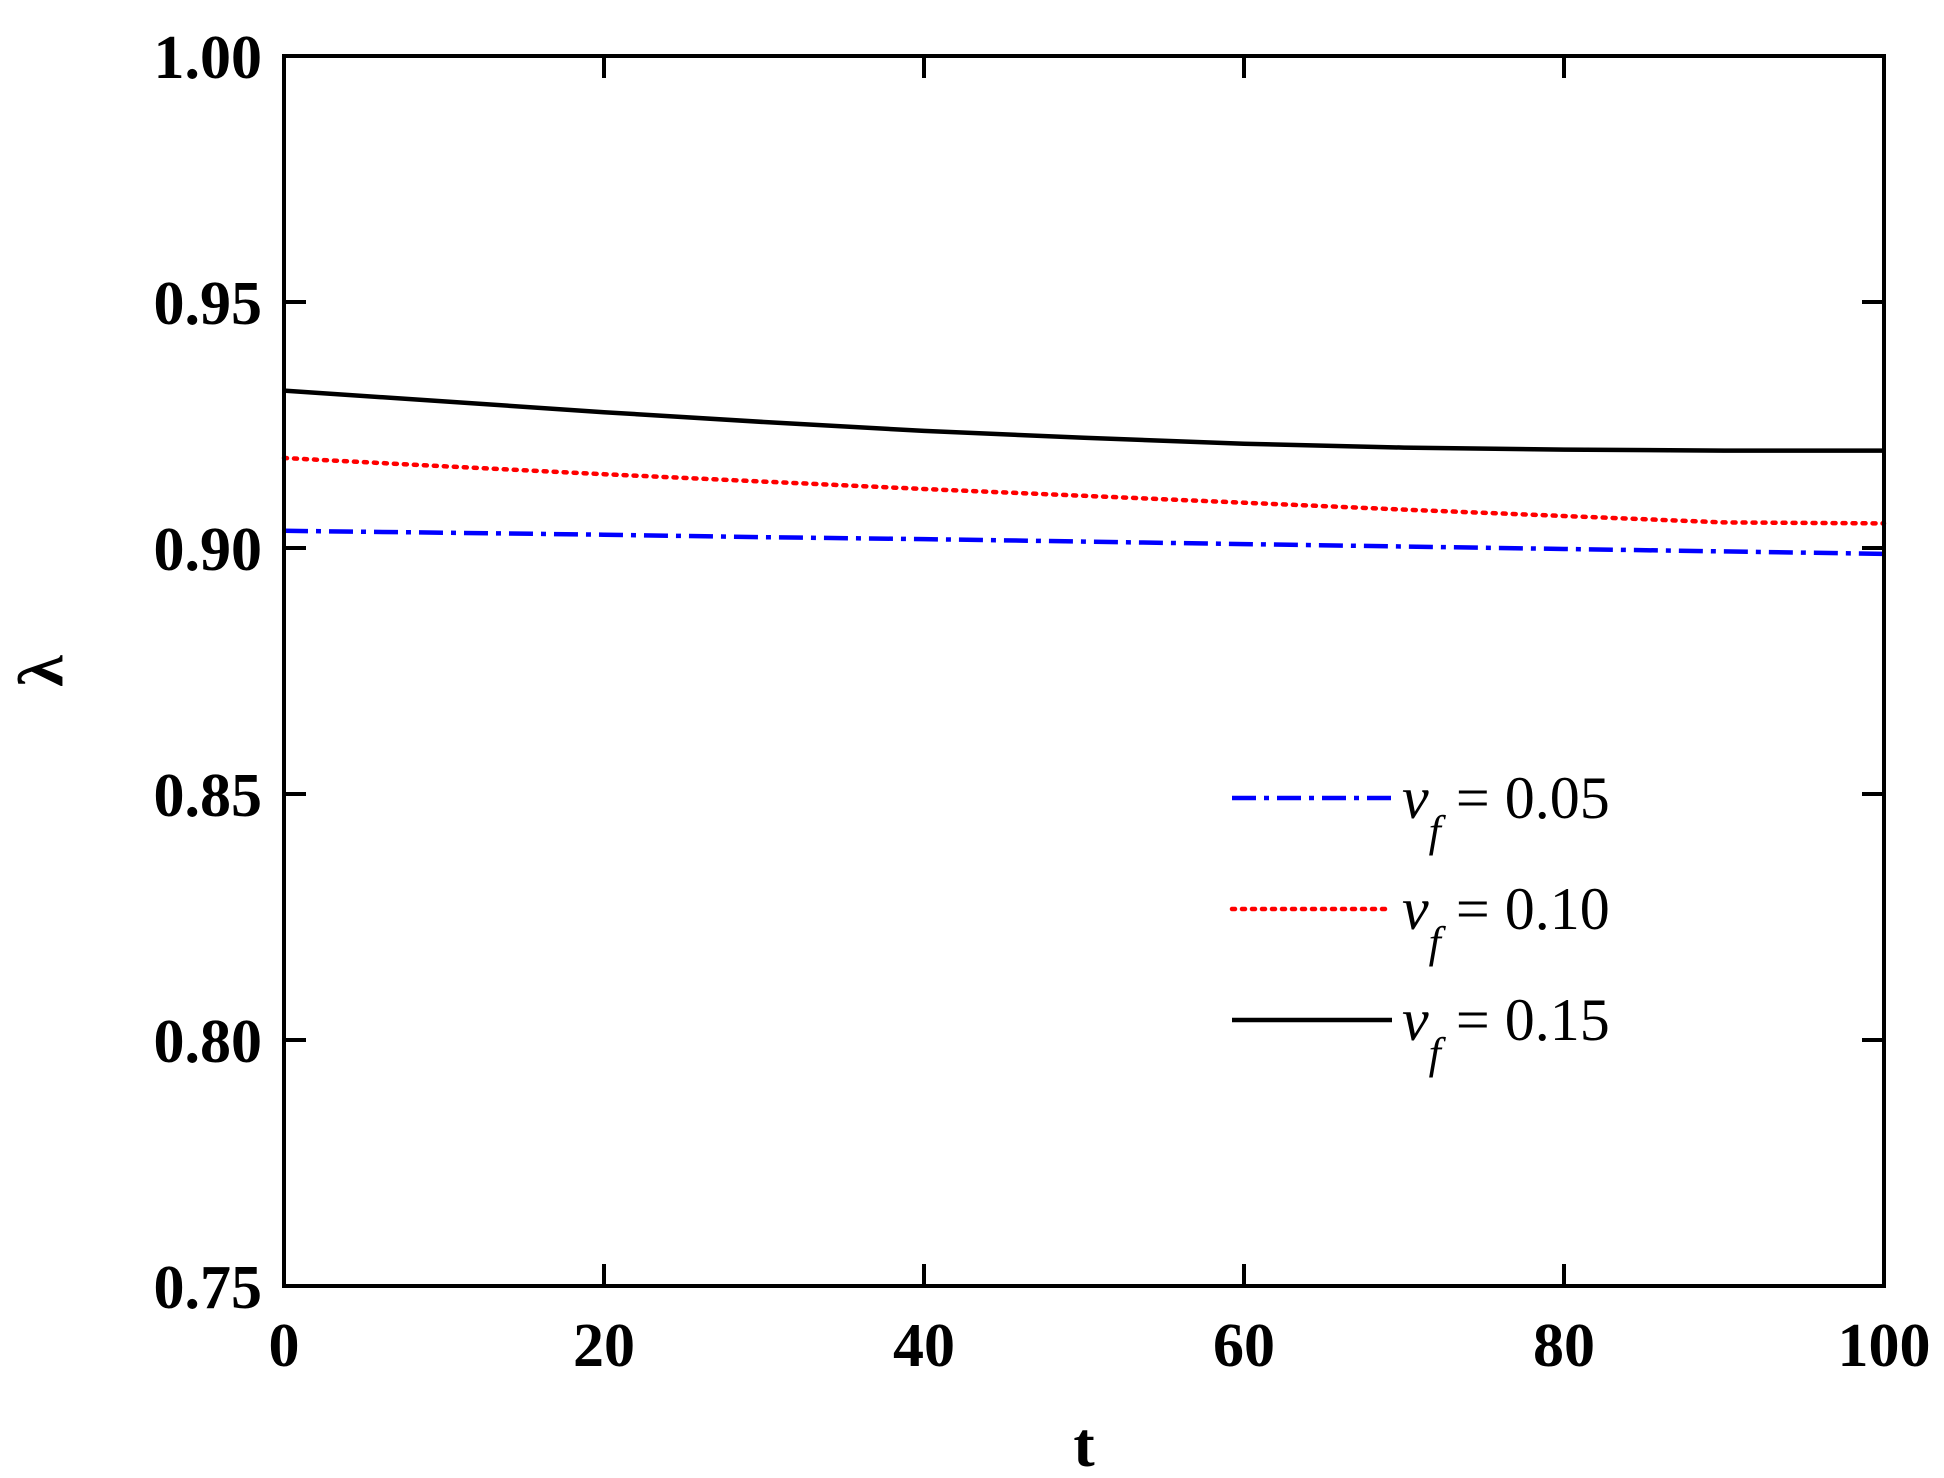 This screenshot has height=1478, width=1944. I want to click on legend-value: = 0.15, so click(1525, 1020).